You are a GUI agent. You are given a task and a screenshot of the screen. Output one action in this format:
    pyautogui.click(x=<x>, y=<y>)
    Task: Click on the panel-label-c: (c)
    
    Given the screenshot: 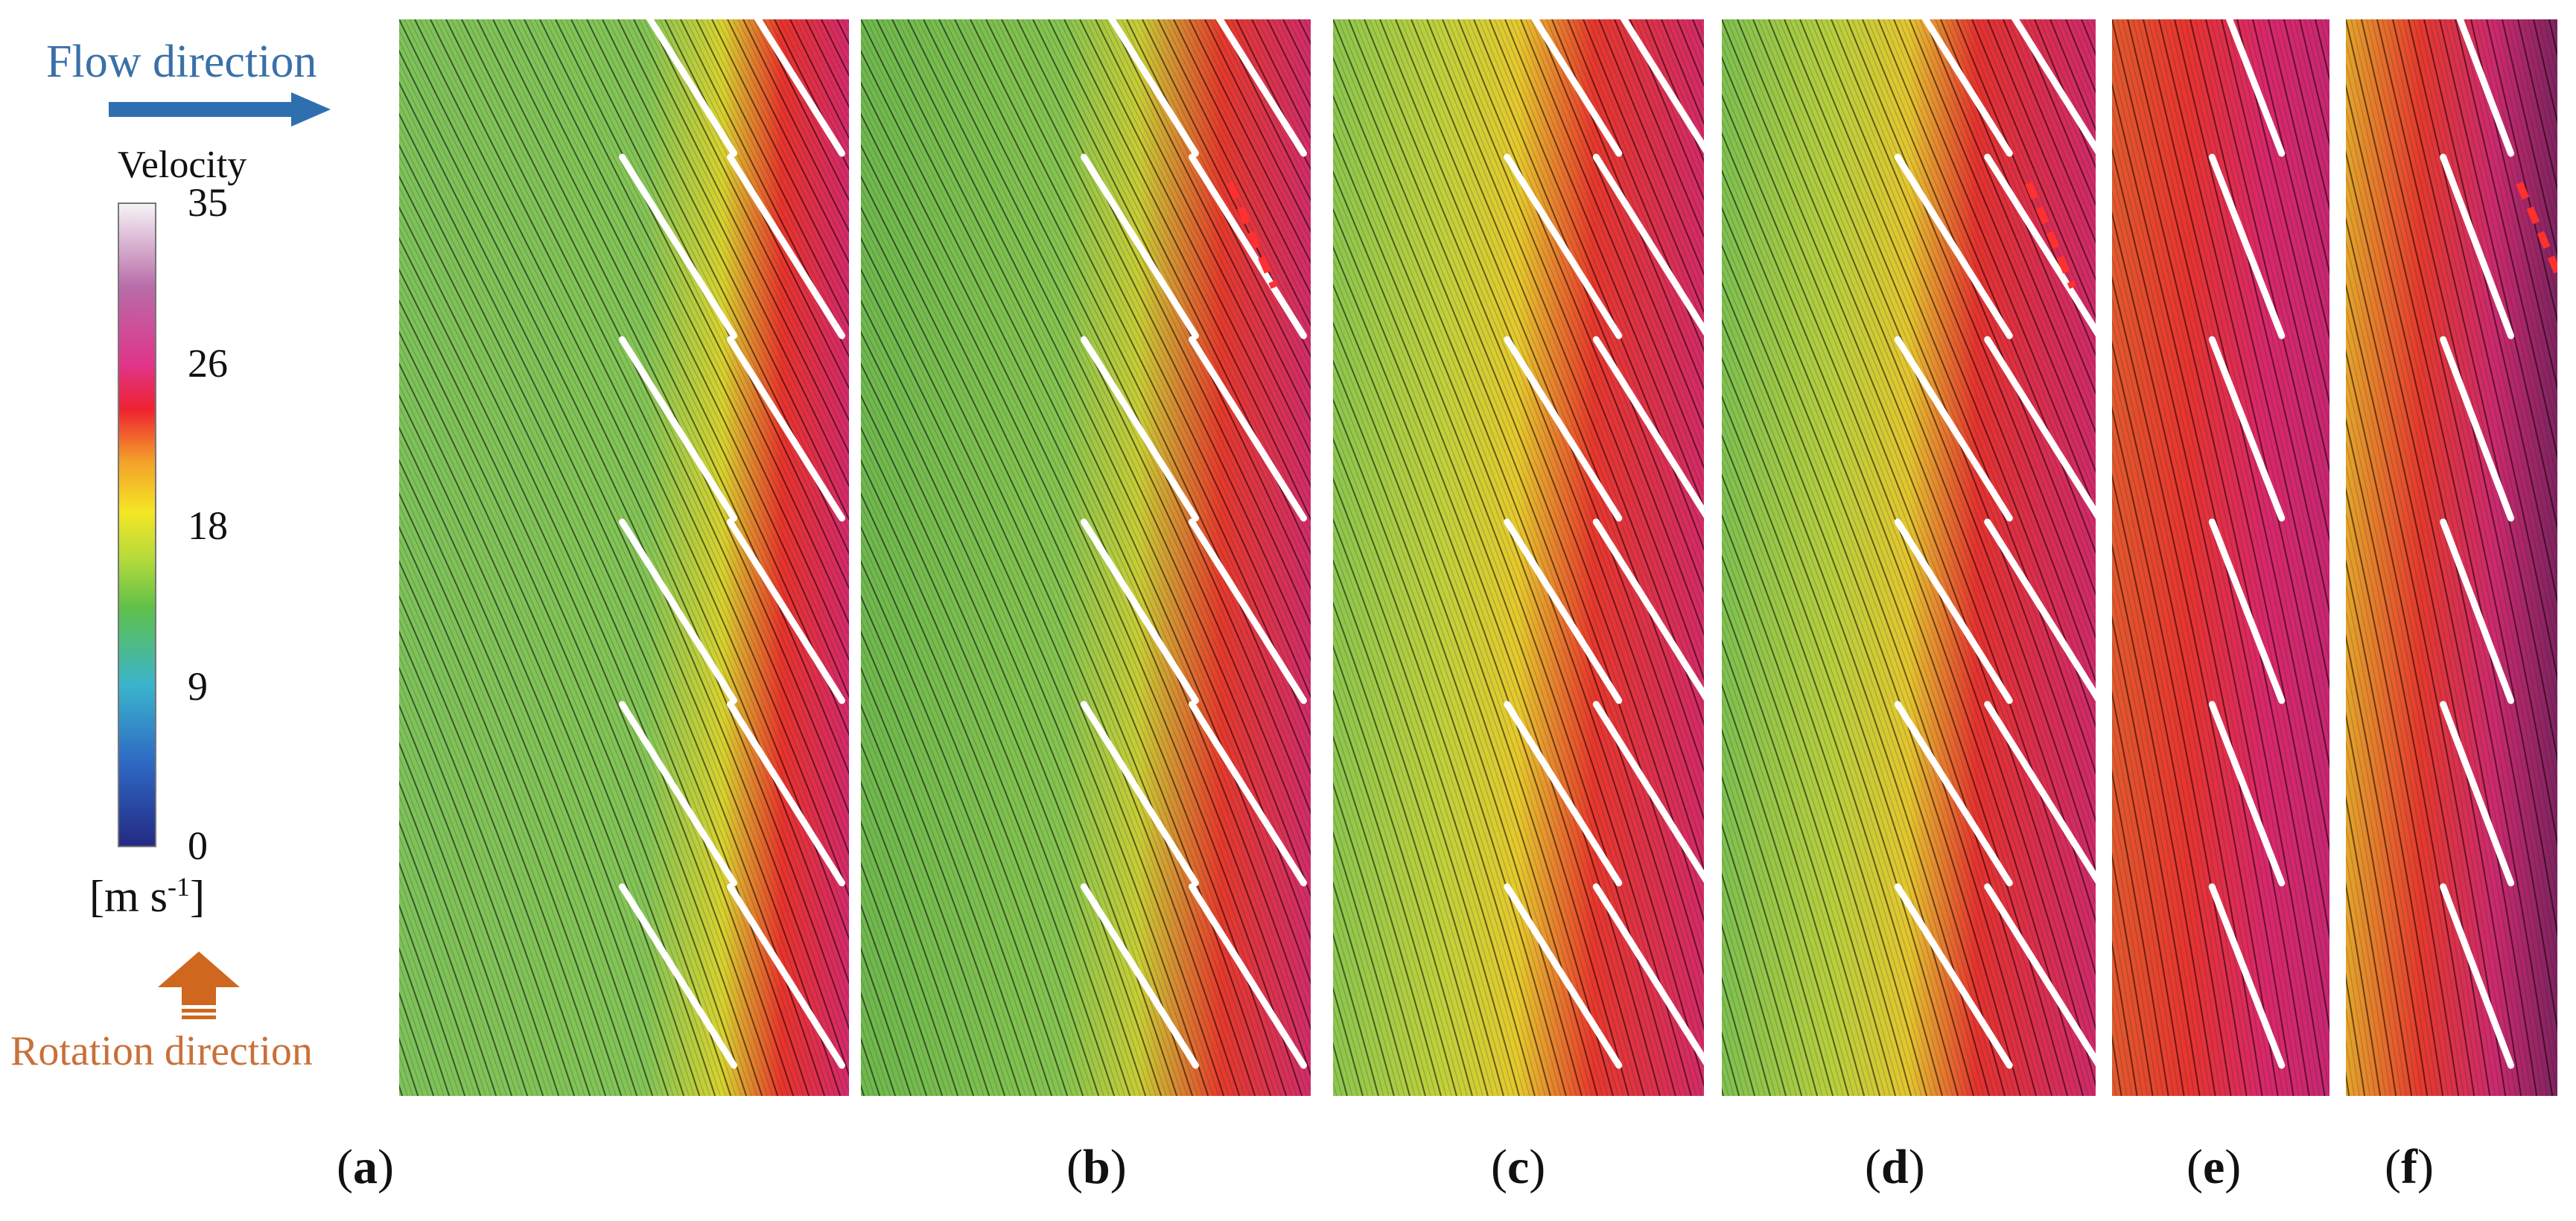 What is the action you would take?
    pyautogui.click(x=1518, y=1167)
    